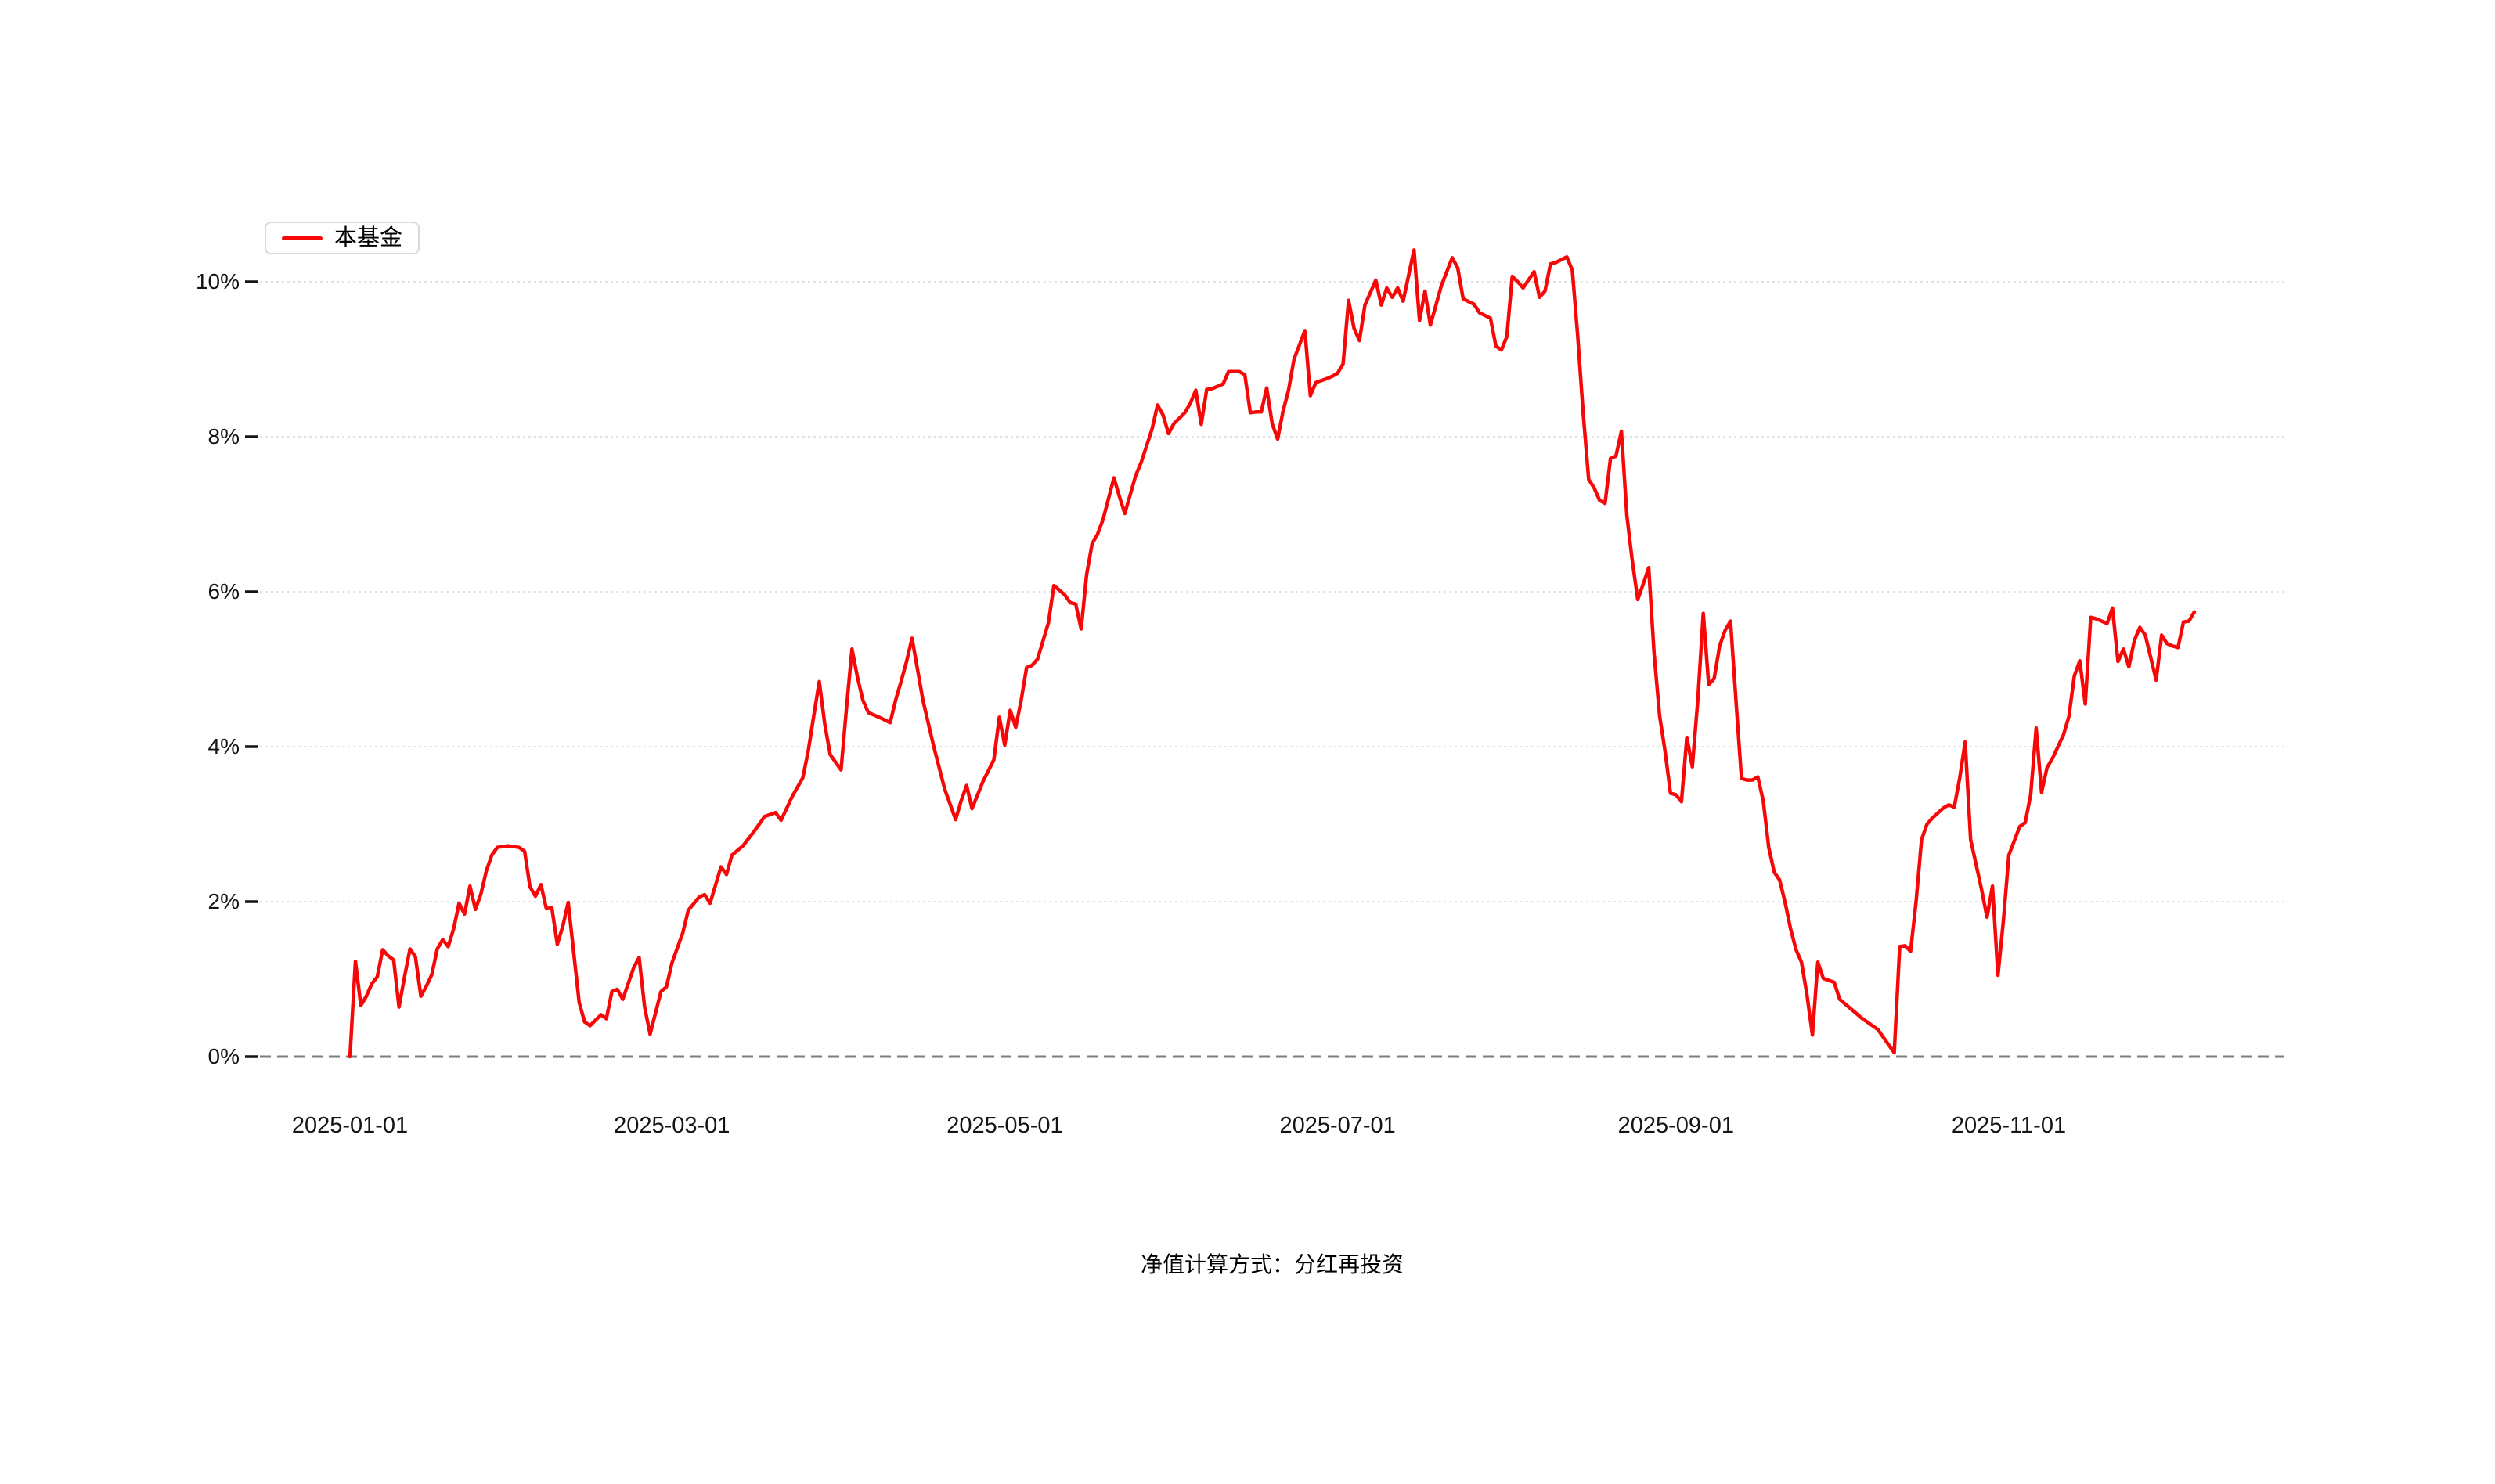 The width and height of the screenshot is (2495, 1484). Describe the element at coordinates (368, 238) in the screenshot. I see `legend-item-label: 本基金` at that location.